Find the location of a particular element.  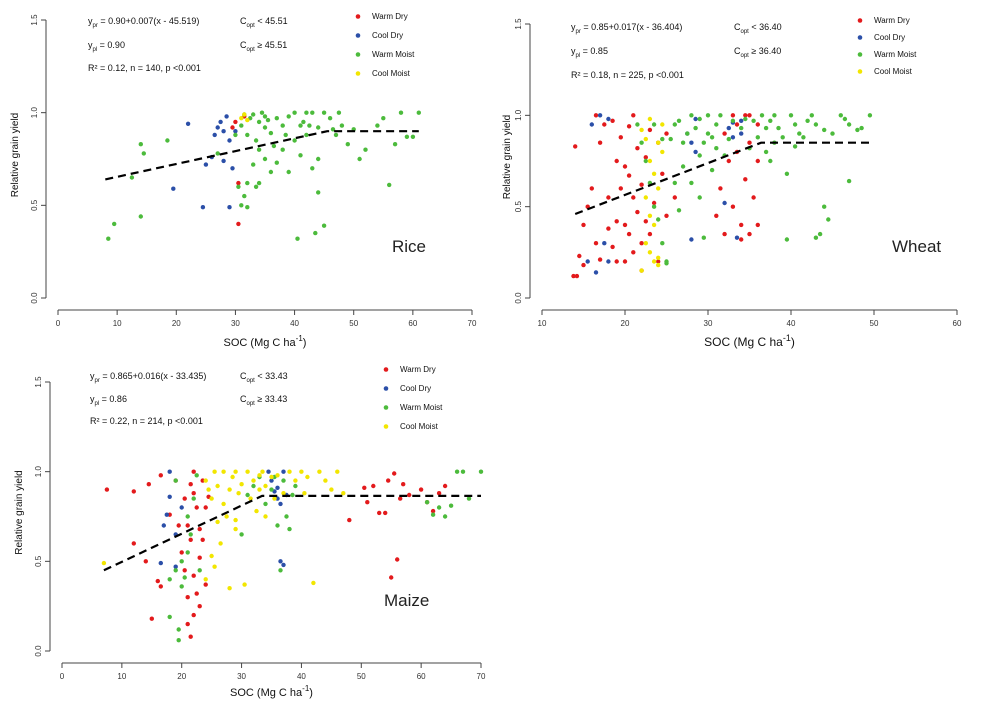

legend-marker-cool-moist is located at coordinates (860, 71).